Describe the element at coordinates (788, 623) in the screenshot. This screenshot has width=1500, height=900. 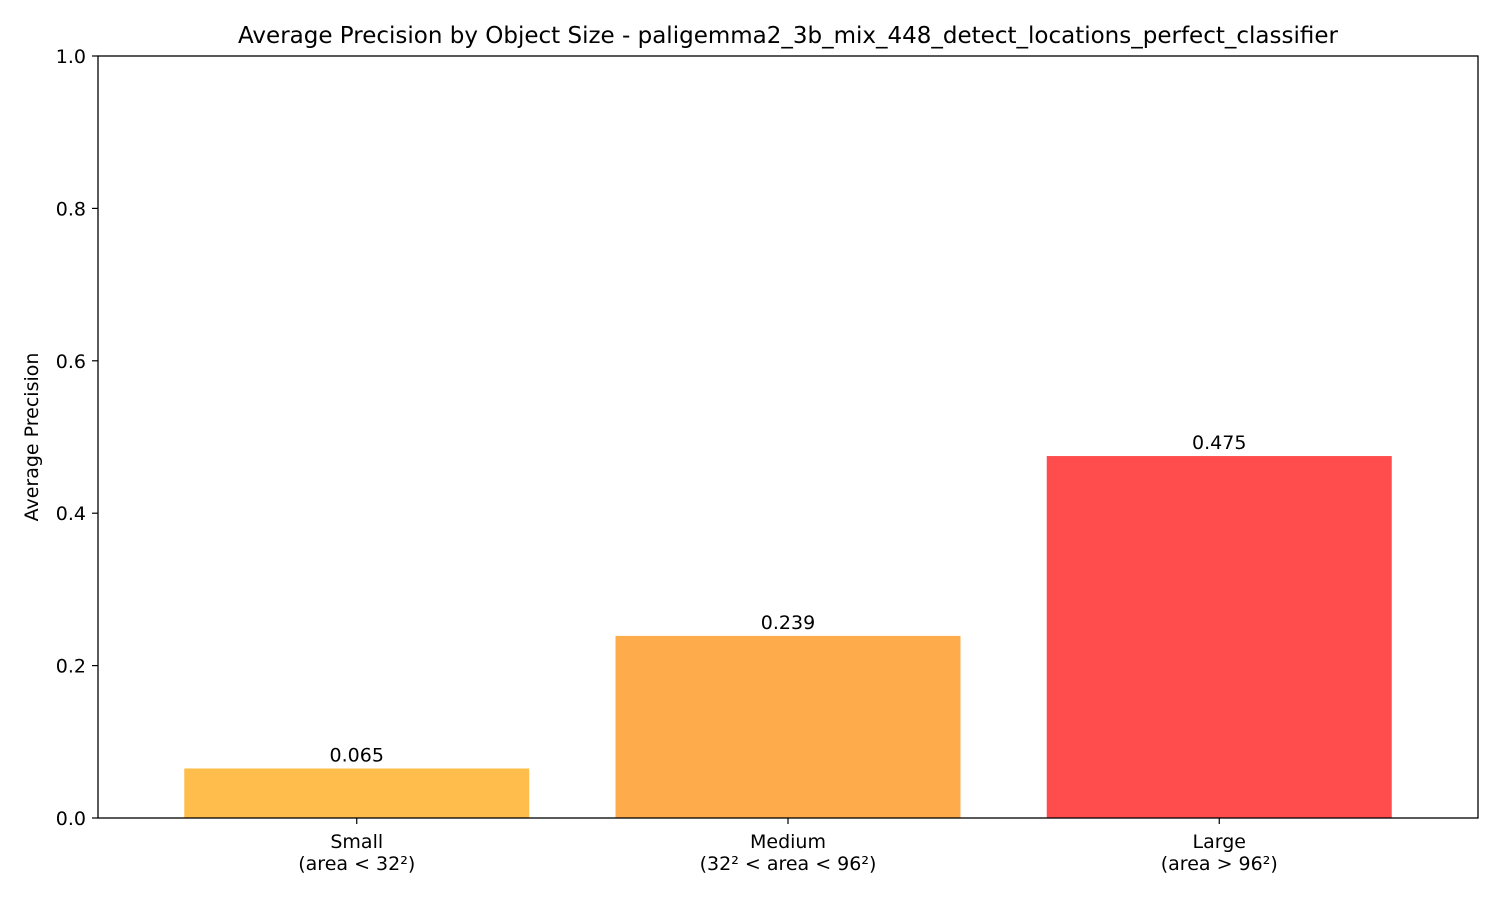
I see `bar-value-label: 0.239` at that location.